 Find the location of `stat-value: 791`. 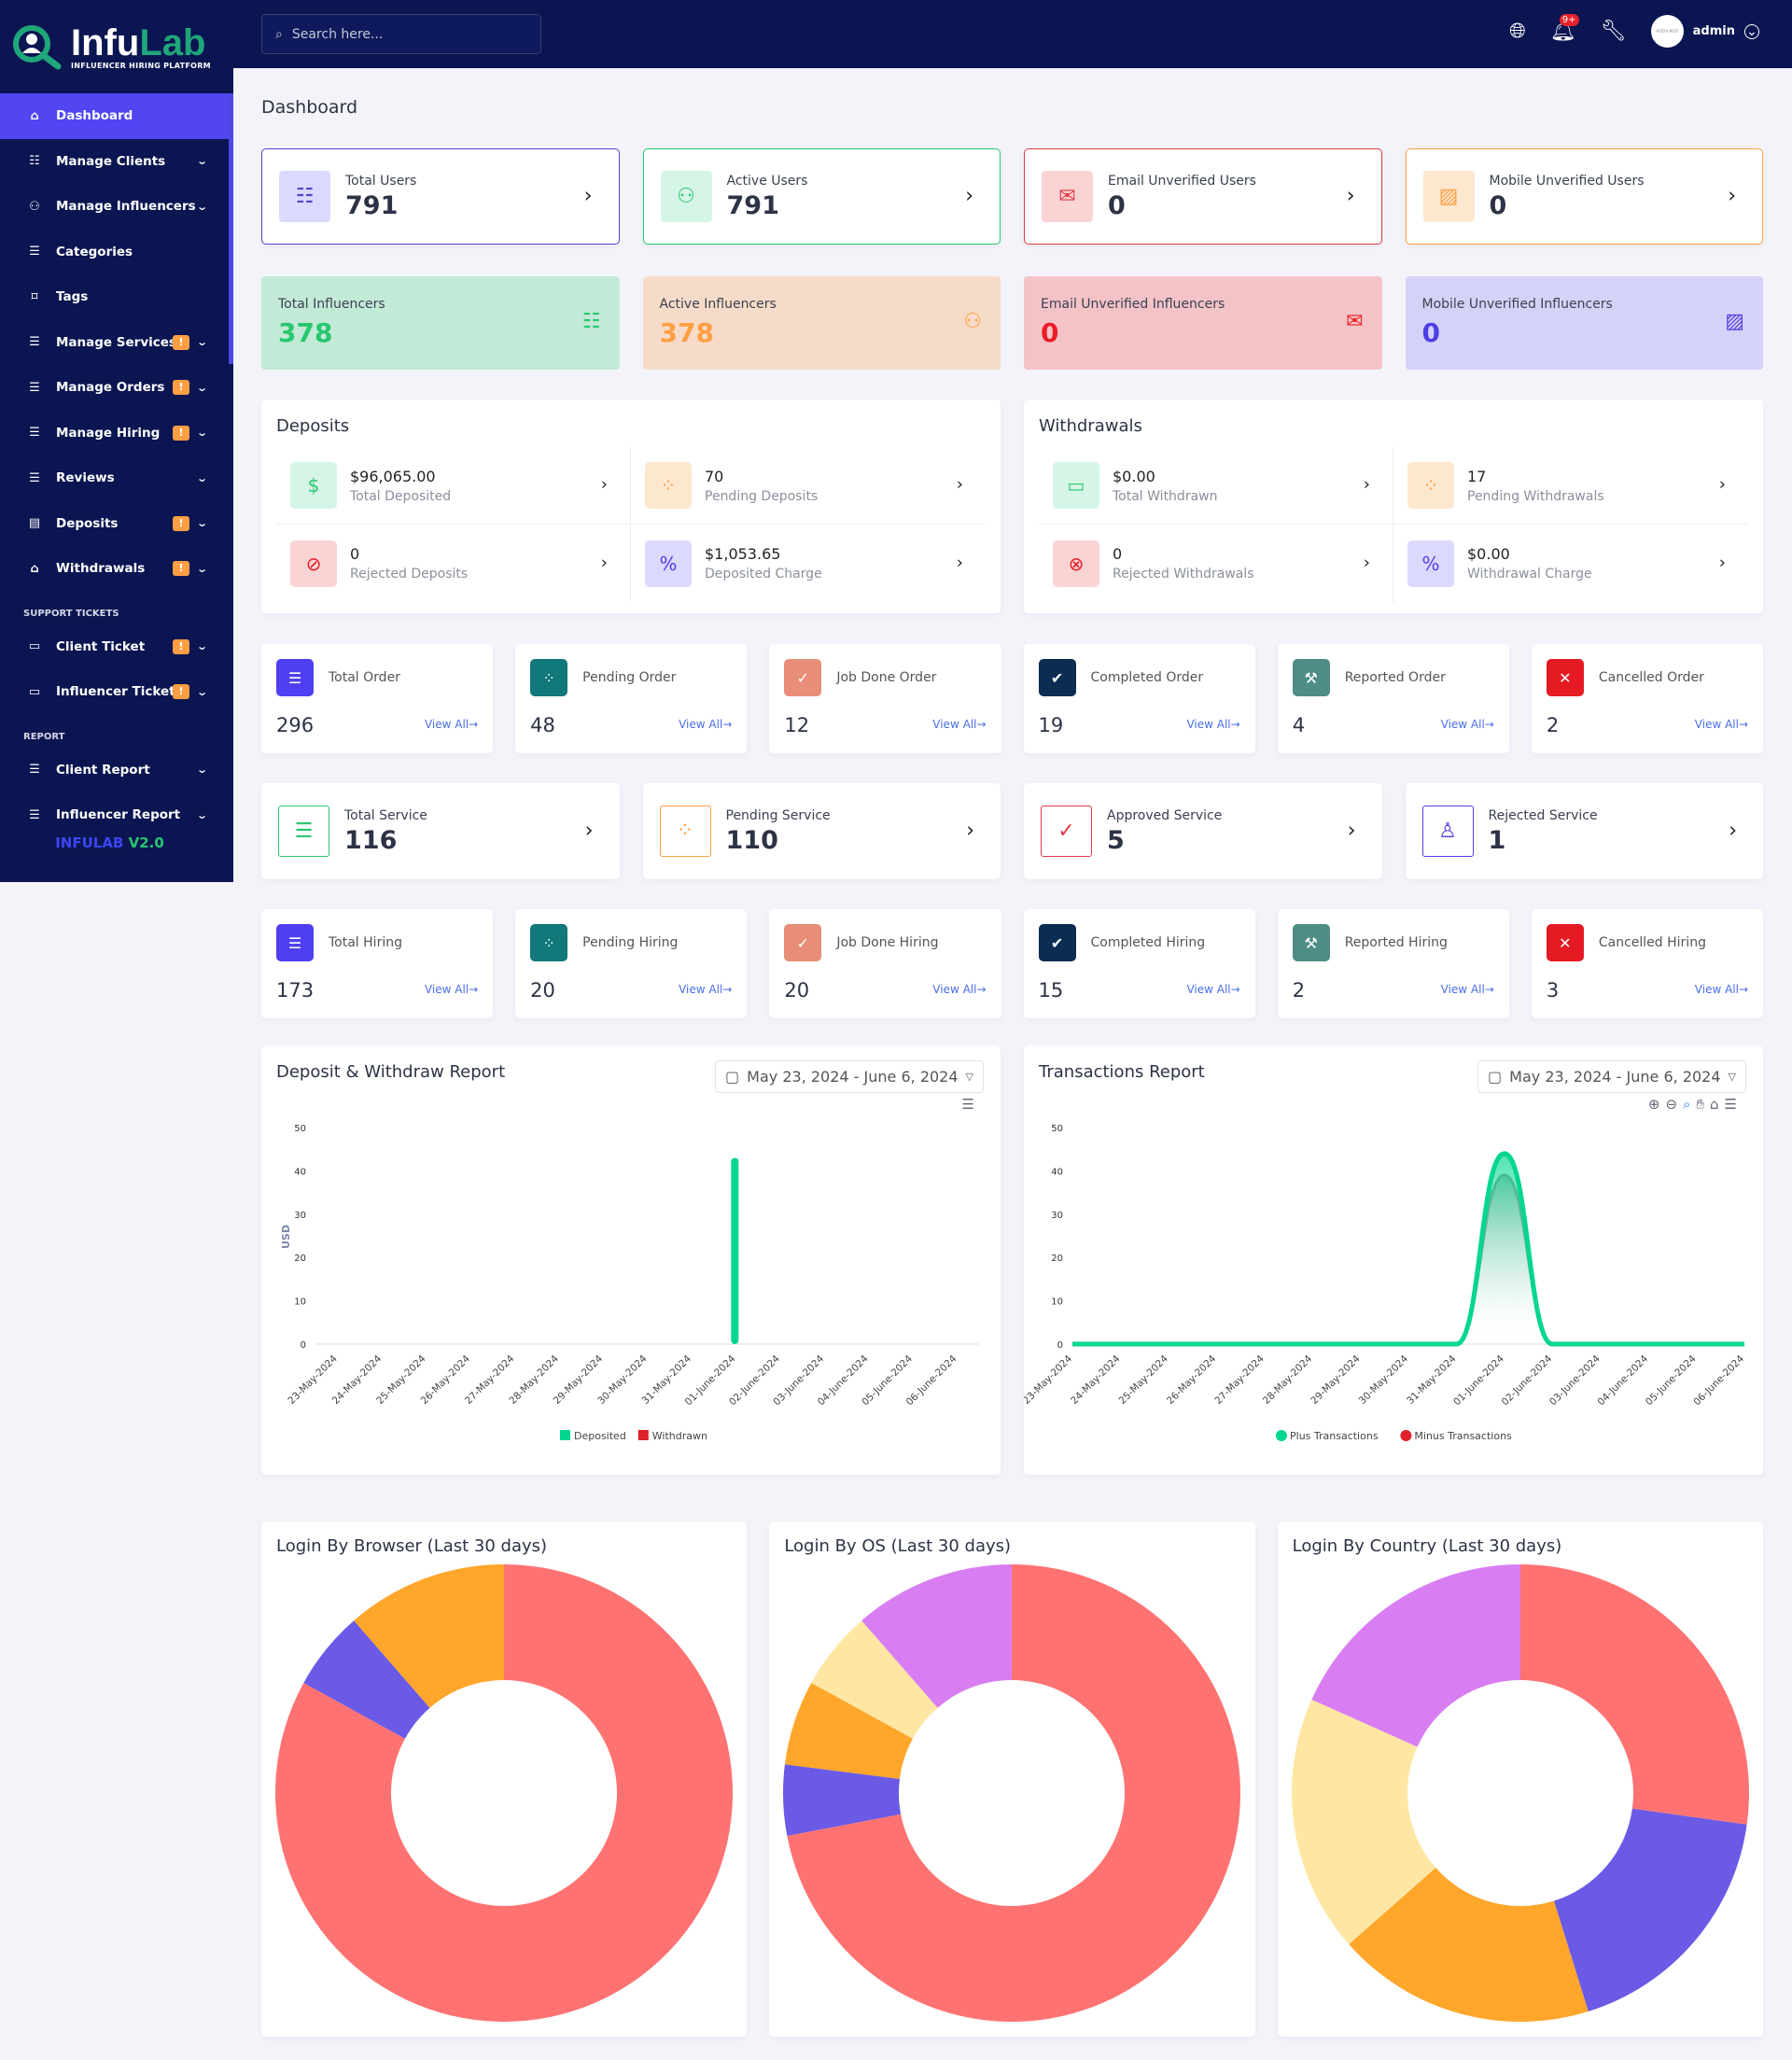

stat-value: 791 is located at coordinates (372, 205).